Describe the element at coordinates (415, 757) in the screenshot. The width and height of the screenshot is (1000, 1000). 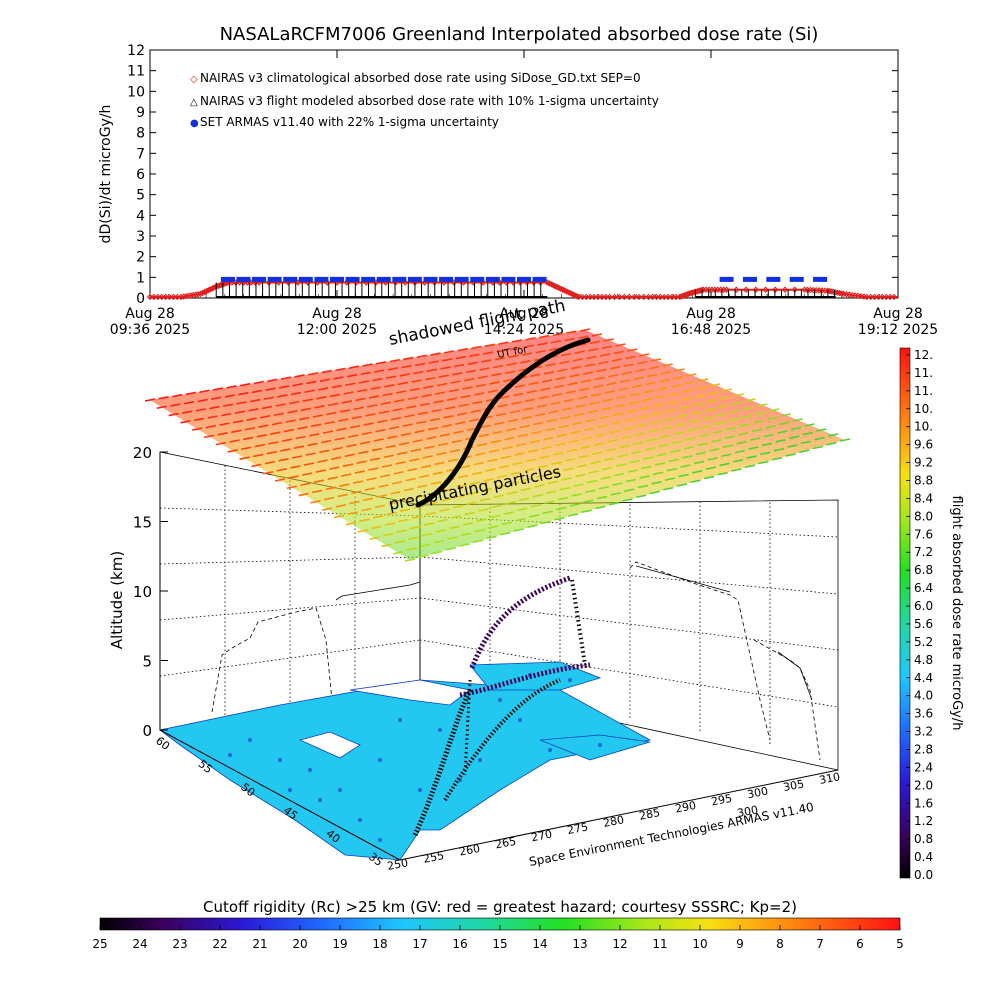
I see `map-speckle` at that location.